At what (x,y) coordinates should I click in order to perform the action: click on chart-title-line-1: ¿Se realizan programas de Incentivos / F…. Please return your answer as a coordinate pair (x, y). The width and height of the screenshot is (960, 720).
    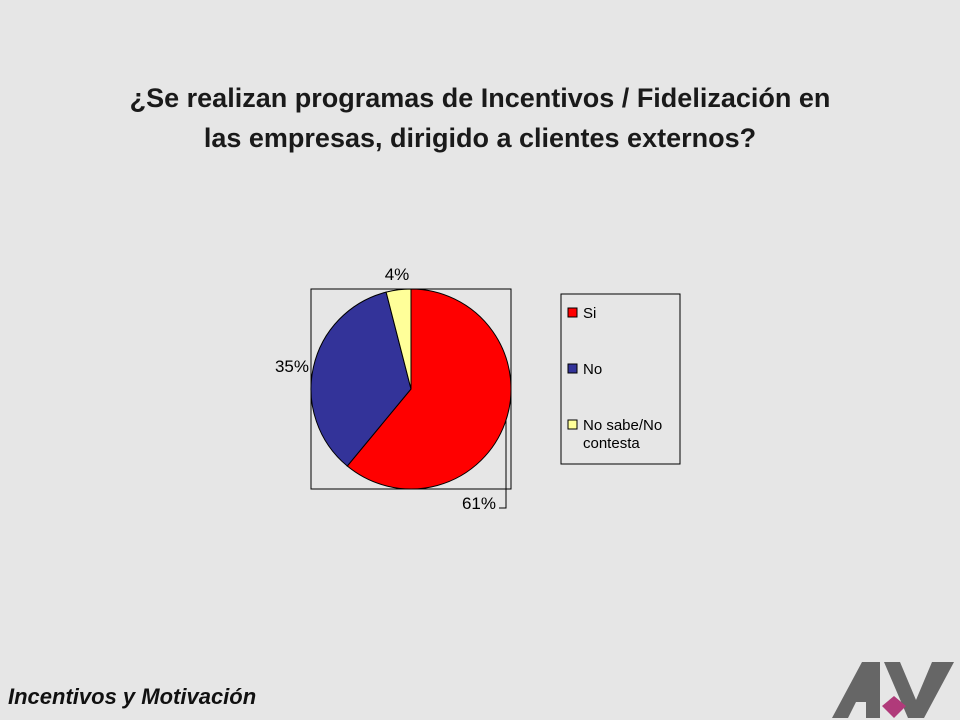
    Looking at the image, I should click on (480, 98).